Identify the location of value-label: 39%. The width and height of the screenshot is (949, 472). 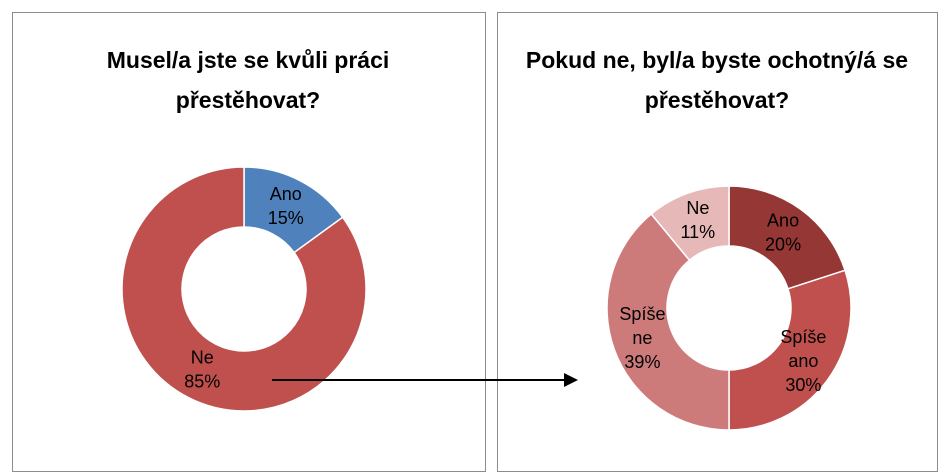
(642, 362).